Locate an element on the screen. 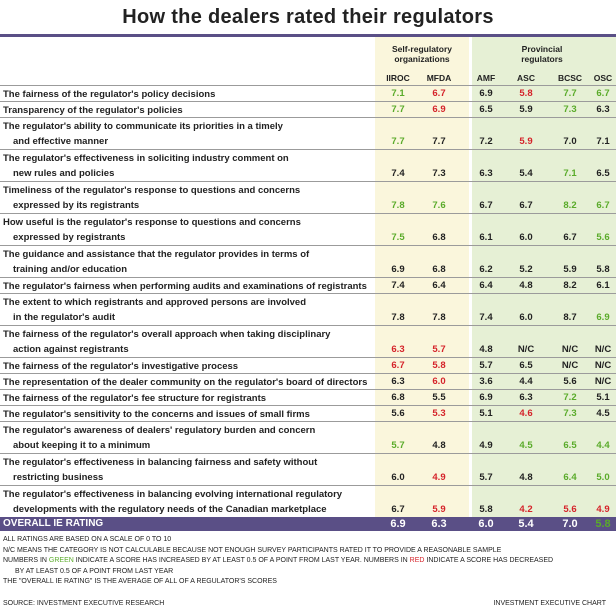  rating-asc: 6.0 is located at coordinates (526, 237).